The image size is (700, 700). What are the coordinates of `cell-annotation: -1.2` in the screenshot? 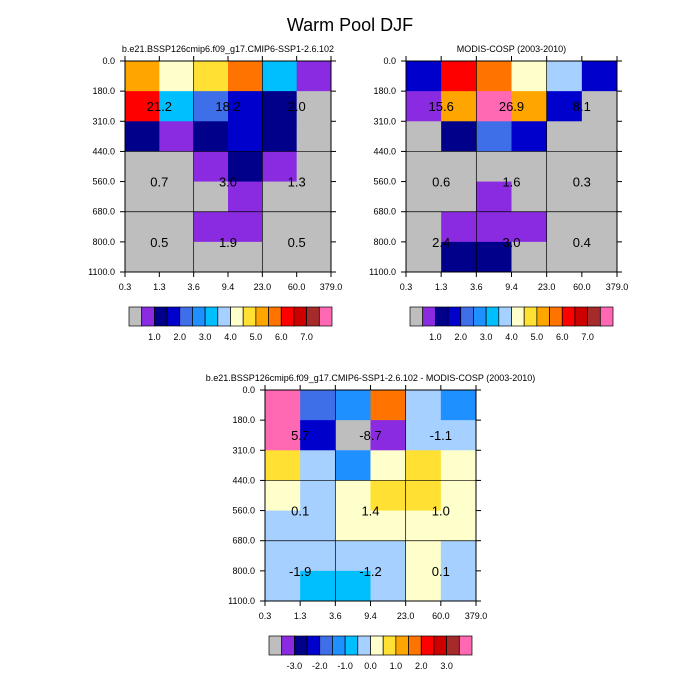 It's located at (370, 571).